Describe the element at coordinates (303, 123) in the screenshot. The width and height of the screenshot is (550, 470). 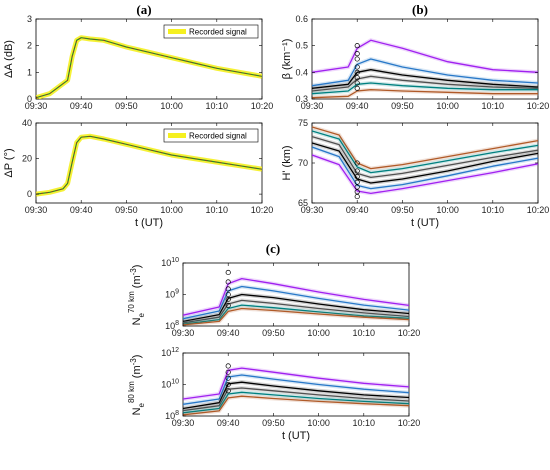
I see `y-tick-label: 75` at that location.